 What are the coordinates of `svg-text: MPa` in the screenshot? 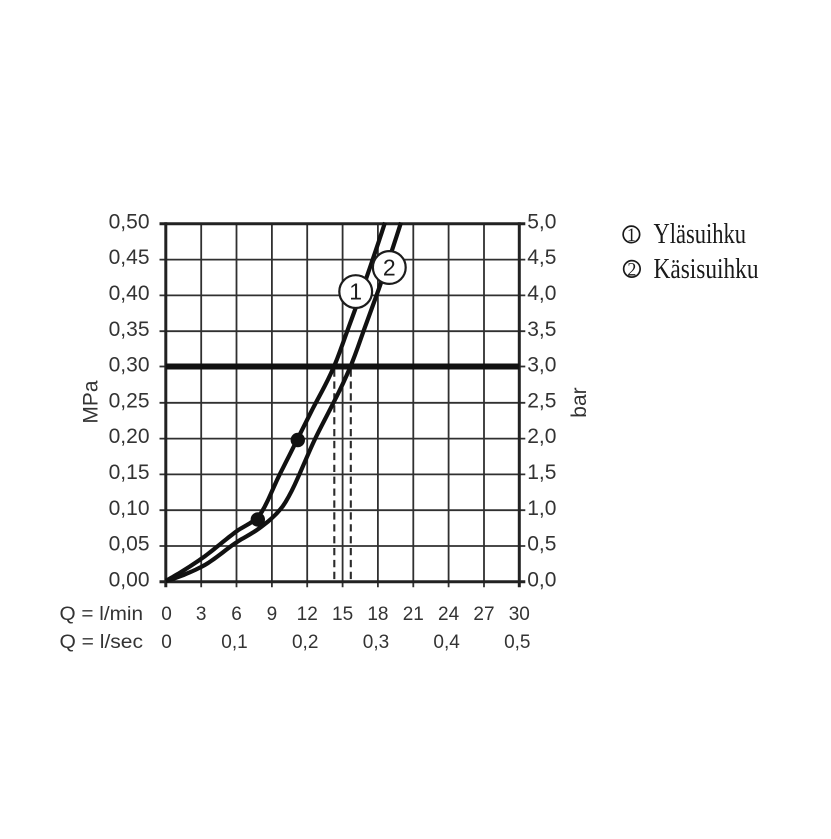 It's located at (91, 402).